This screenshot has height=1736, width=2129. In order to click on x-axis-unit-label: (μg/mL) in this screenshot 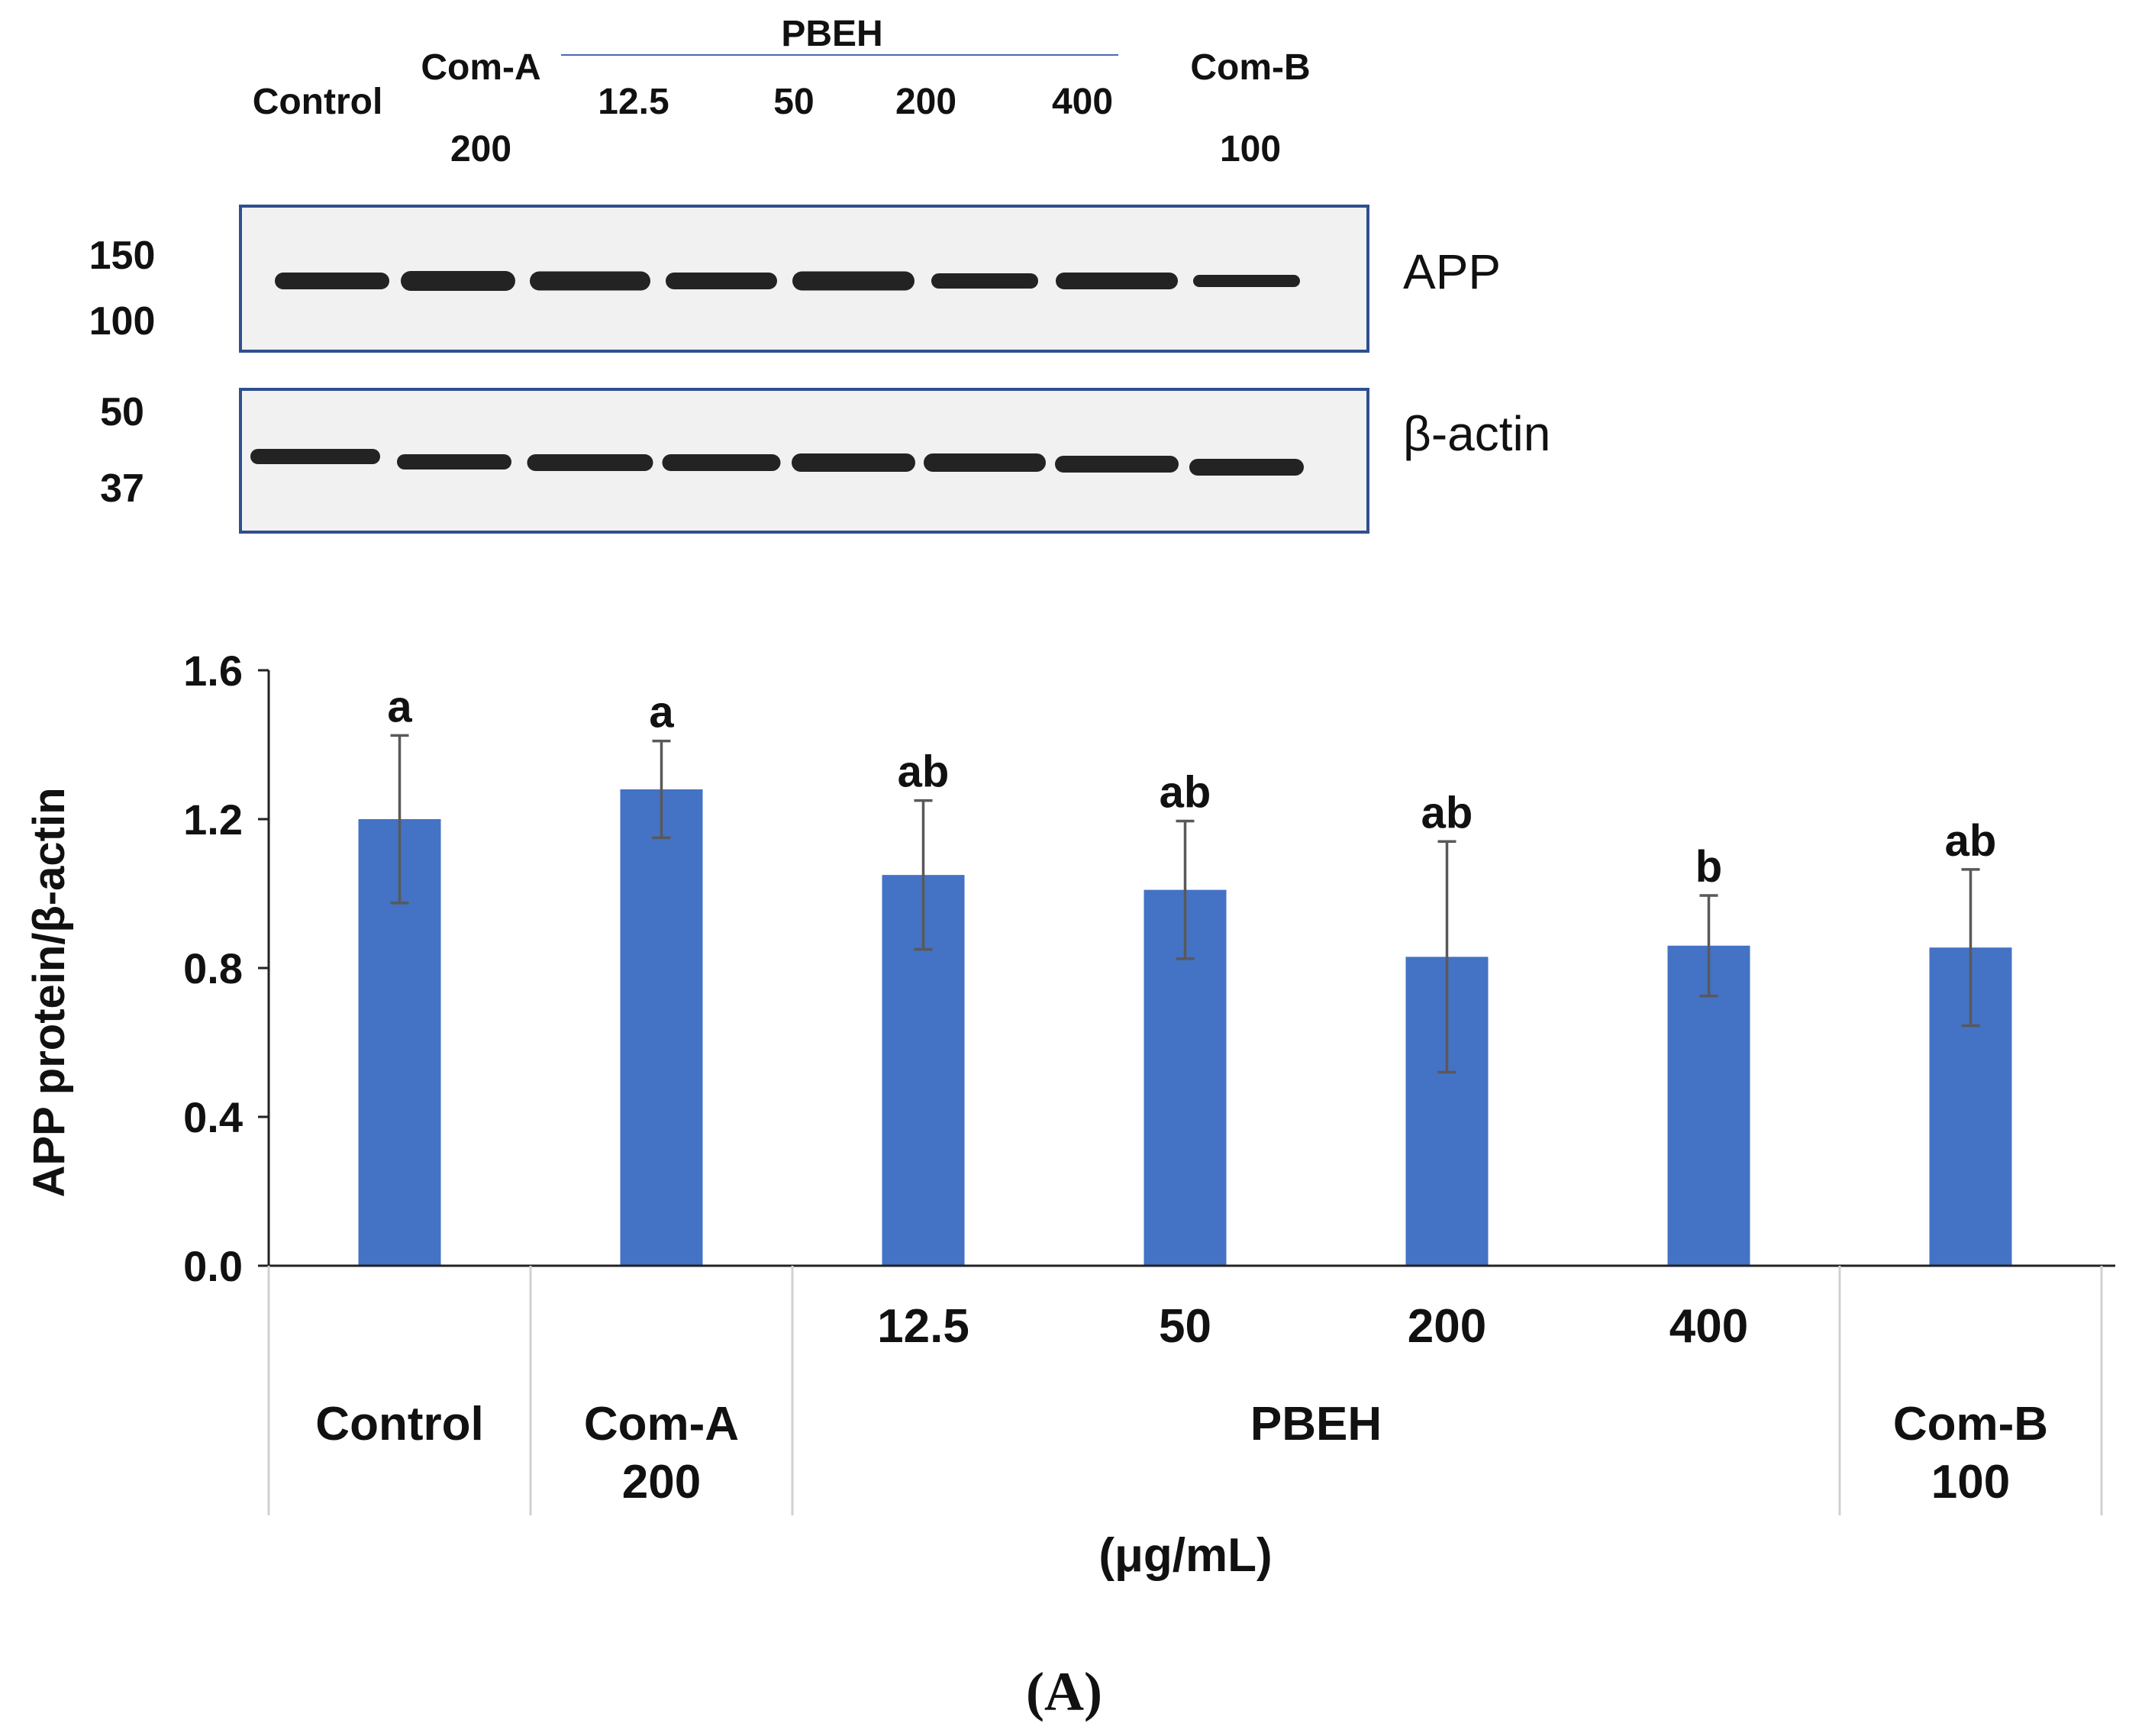, I will do `click(1185, 1555)`.